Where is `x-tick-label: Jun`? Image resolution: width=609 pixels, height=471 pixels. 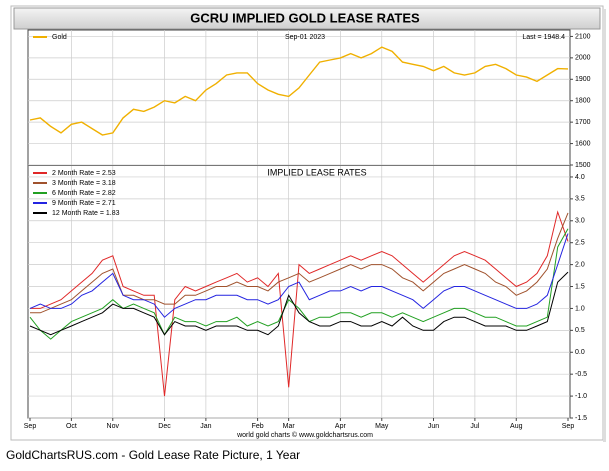
x-tick-label: Jun is located at coordinates (433, 426).